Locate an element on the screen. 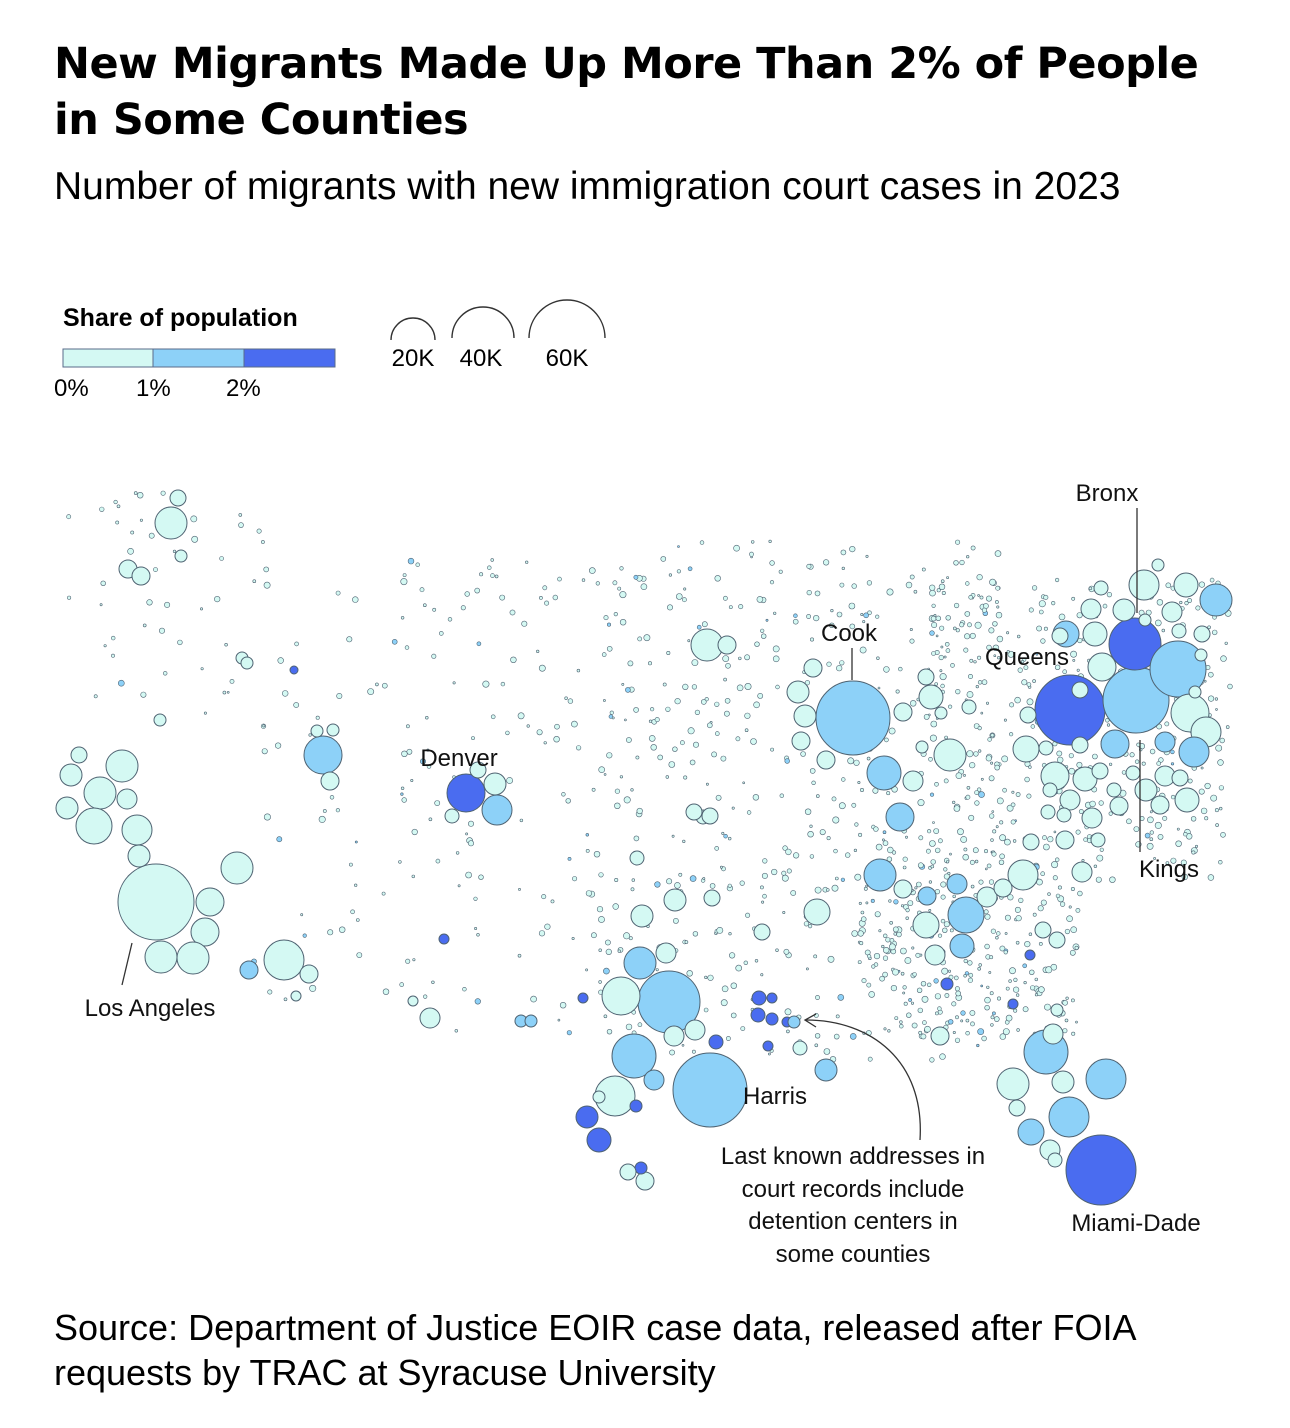 The image size is (1290, 1428). annotation-arrowhead is located at coordinates (810, 1020).